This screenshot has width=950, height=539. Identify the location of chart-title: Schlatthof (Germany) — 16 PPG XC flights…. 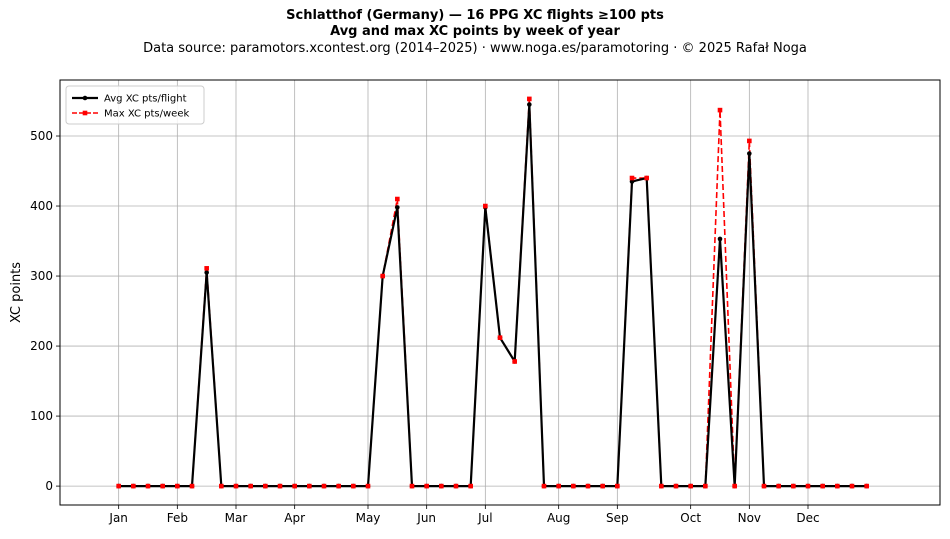
(475, 15).